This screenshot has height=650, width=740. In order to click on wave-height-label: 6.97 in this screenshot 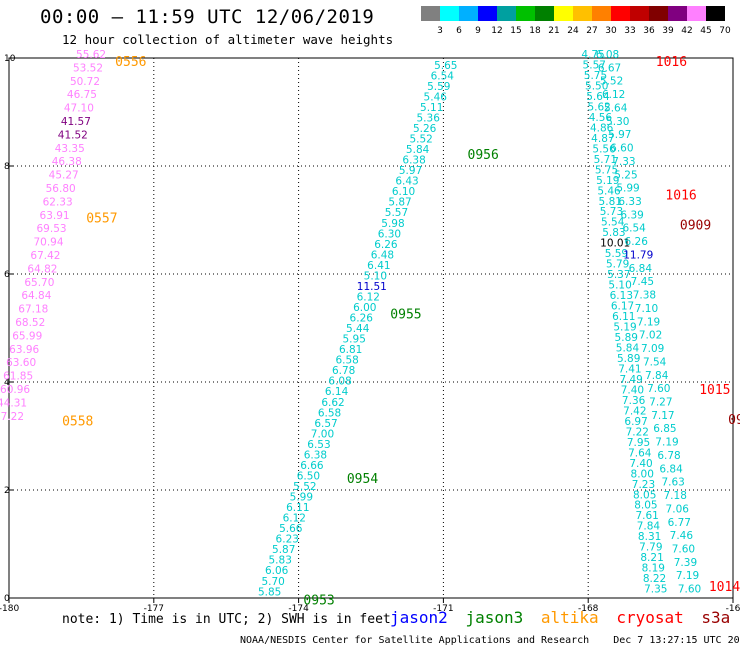, I will do `click(635, 422)`.